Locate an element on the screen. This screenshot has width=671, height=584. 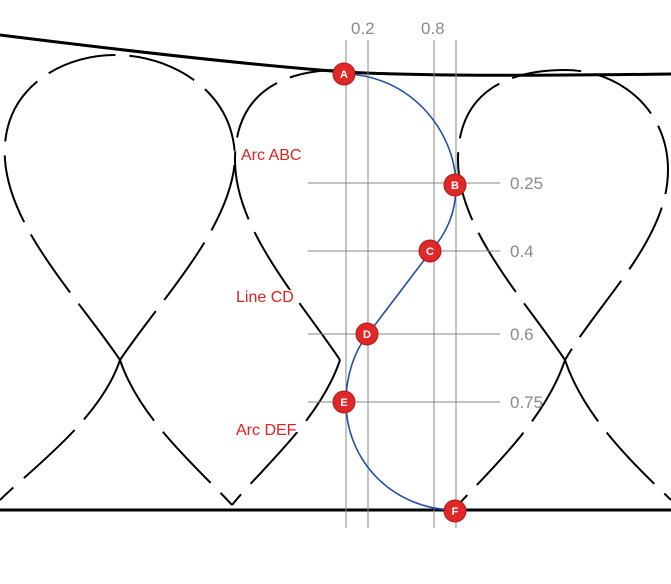
point-B-label: B is located at coordinates (455, 186).